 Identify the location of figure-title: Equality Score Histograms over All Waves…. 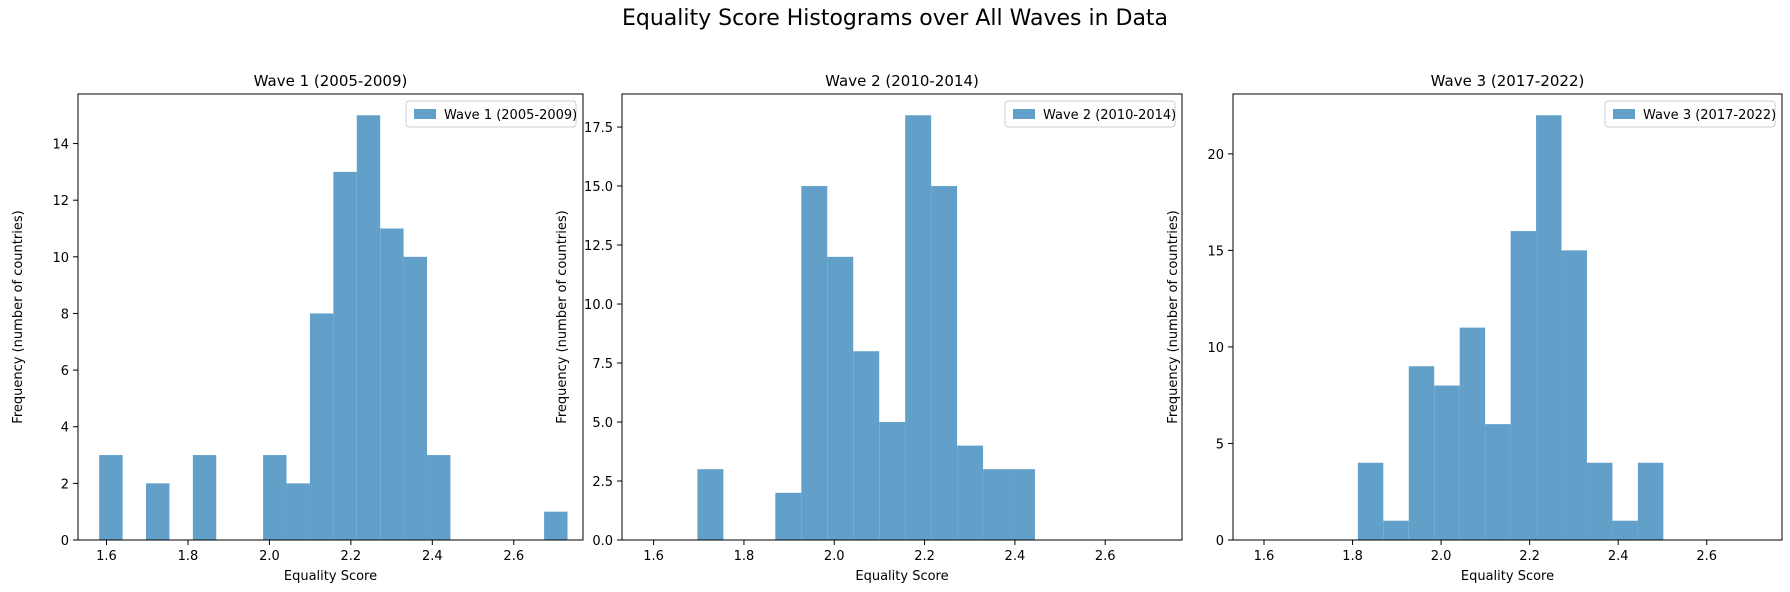
(895, 18).